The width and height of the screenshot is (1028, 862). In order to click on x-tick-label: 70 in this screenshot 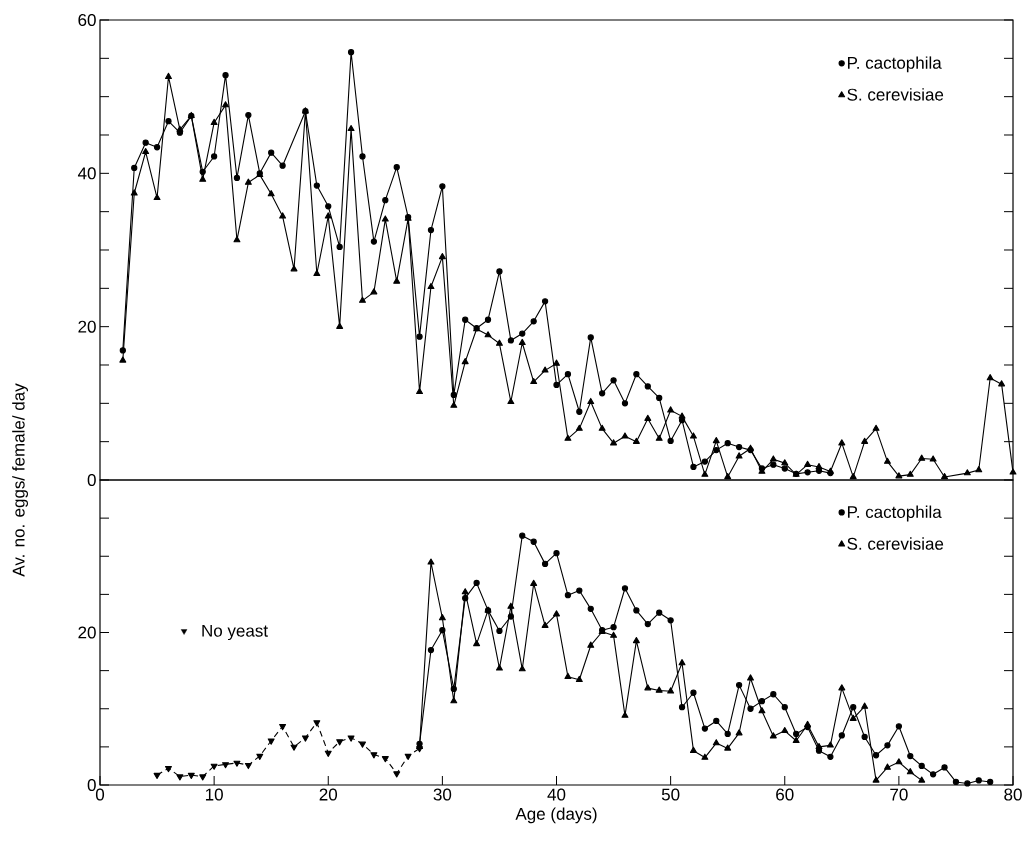, I will do `click(899, 794)`.